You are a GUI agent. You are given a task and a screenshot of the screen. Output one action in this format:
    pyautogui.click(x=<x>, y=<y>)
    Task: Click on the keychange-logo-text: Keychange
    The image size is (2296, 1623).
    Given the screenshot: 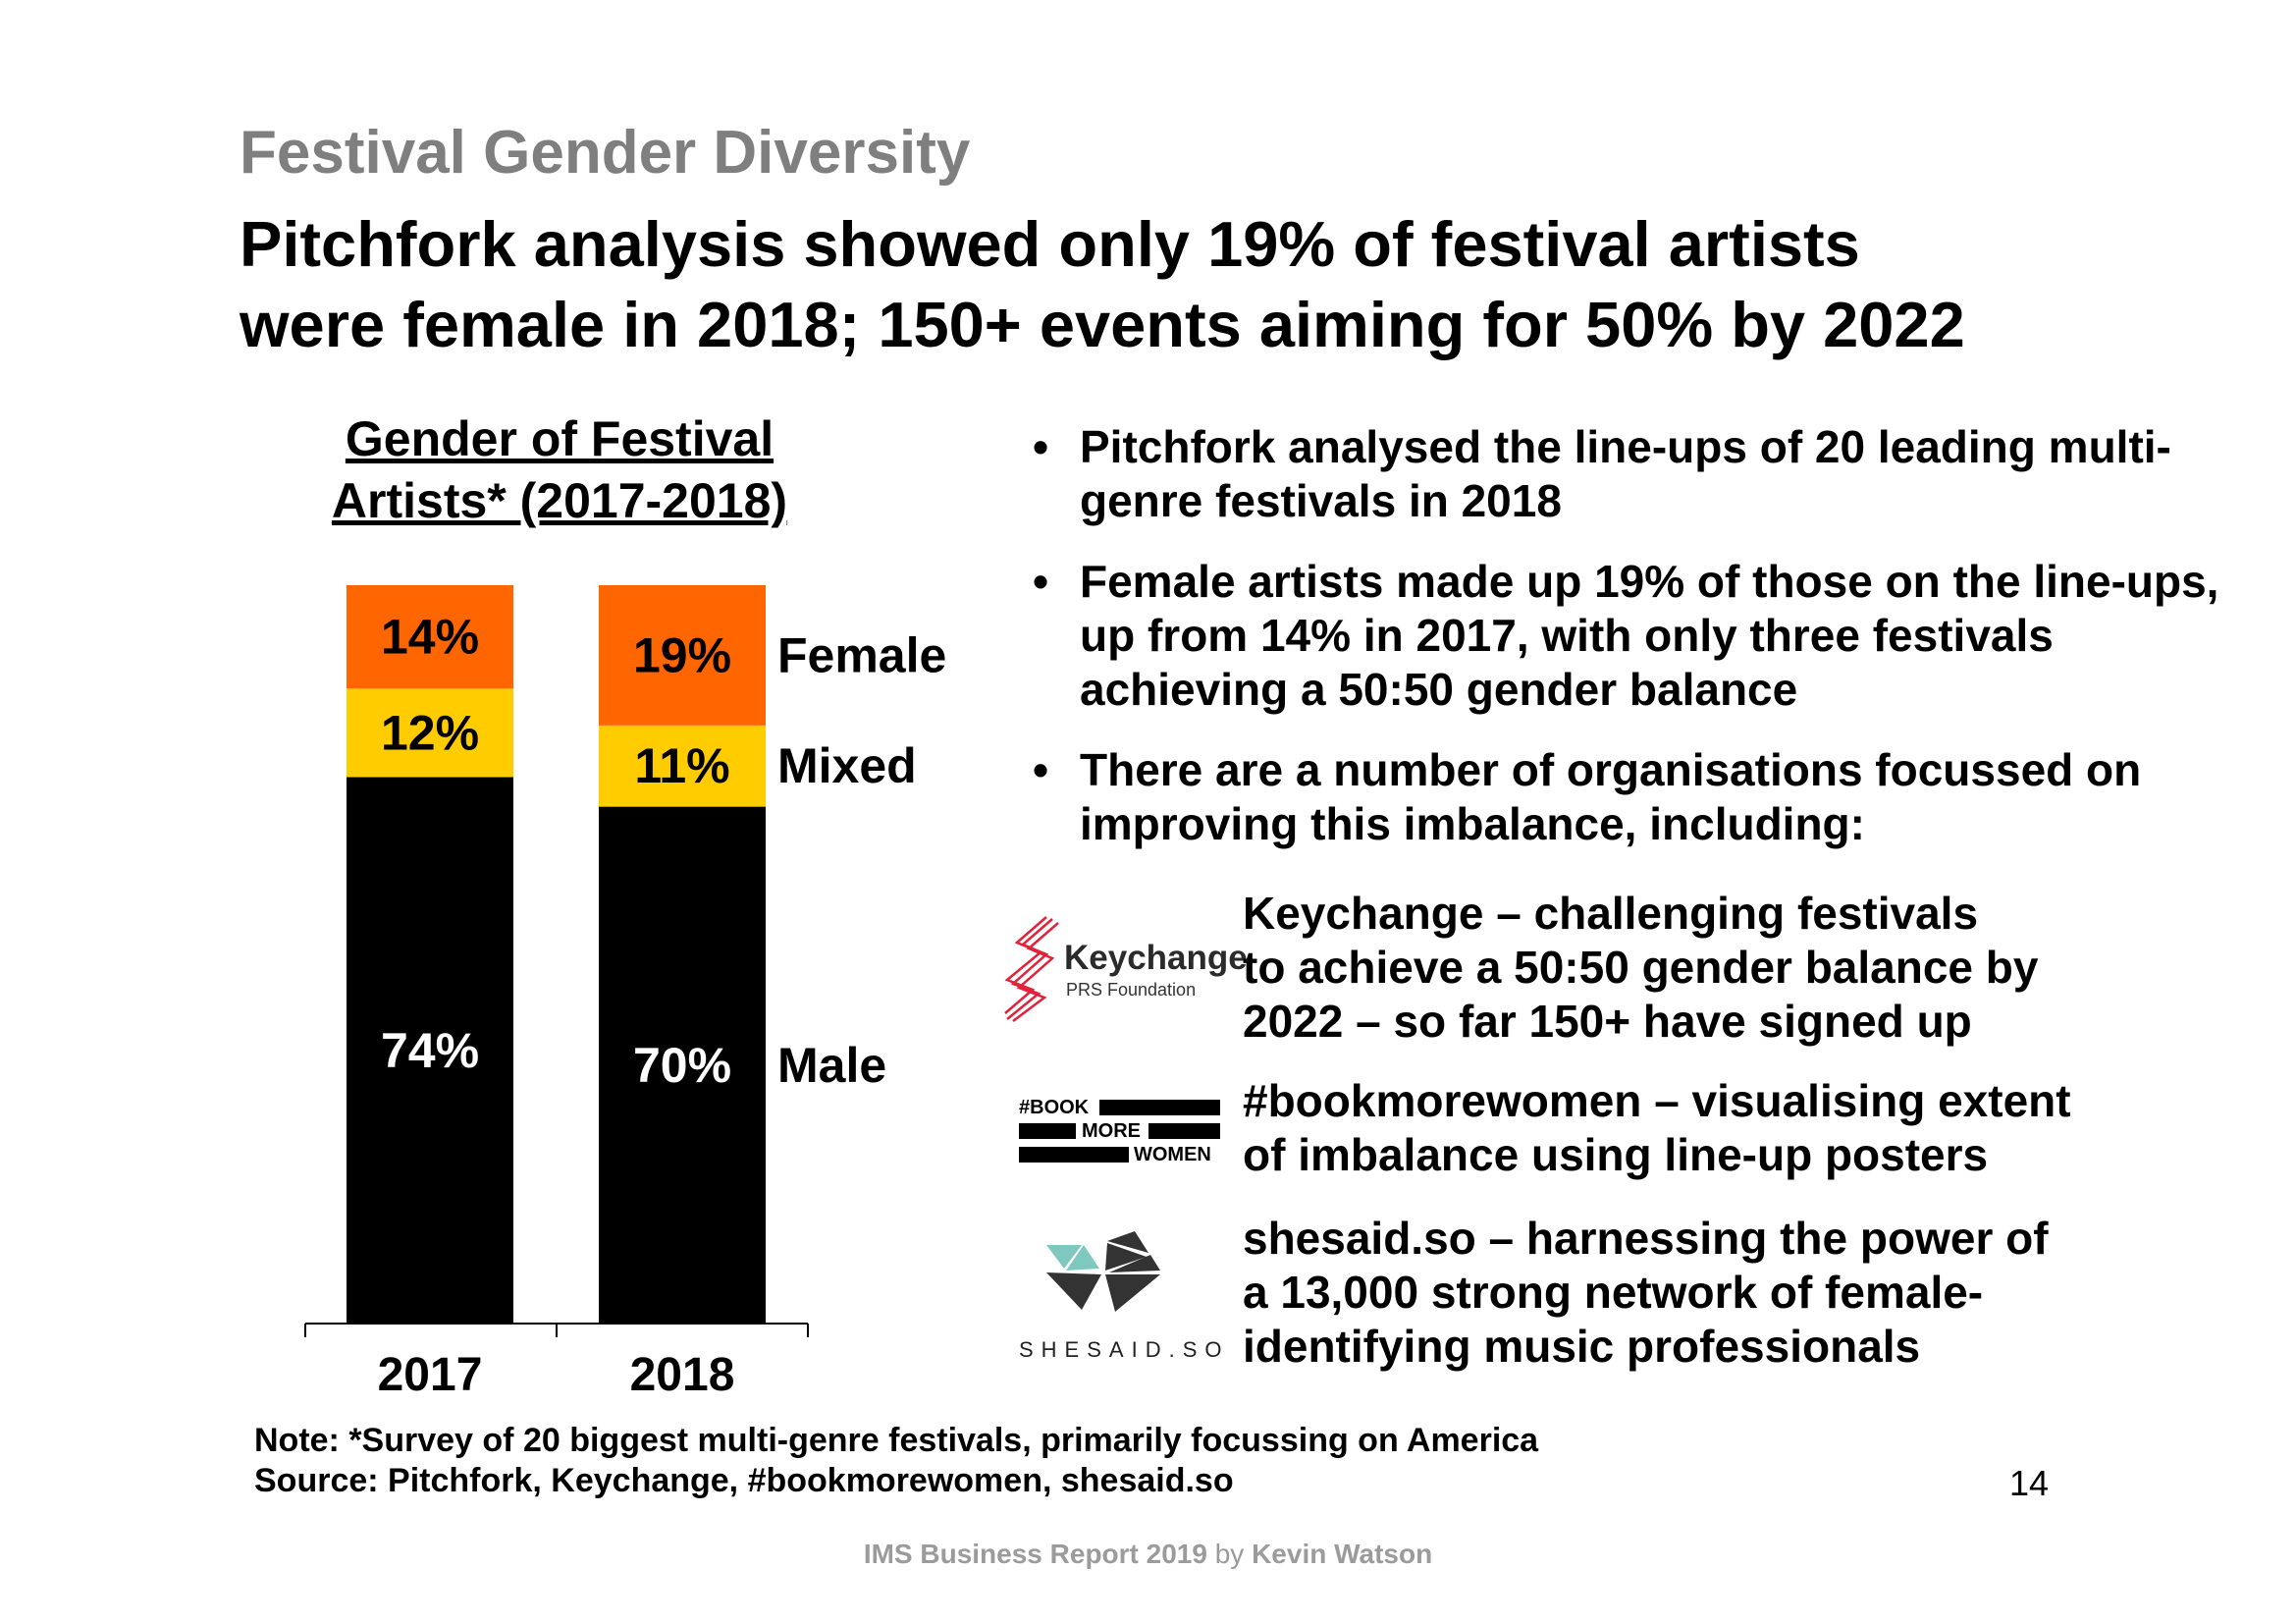 What is the action you would take?
    pyautogui.click(x=1156, y=958)
    